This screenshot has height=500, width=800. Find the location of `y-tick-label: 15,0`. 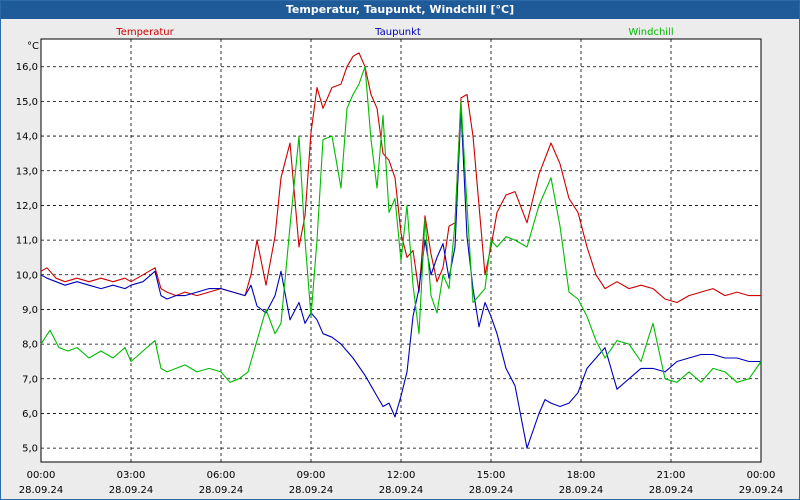

y-tick-label: 15,0 is located at coordinates (27, 102).